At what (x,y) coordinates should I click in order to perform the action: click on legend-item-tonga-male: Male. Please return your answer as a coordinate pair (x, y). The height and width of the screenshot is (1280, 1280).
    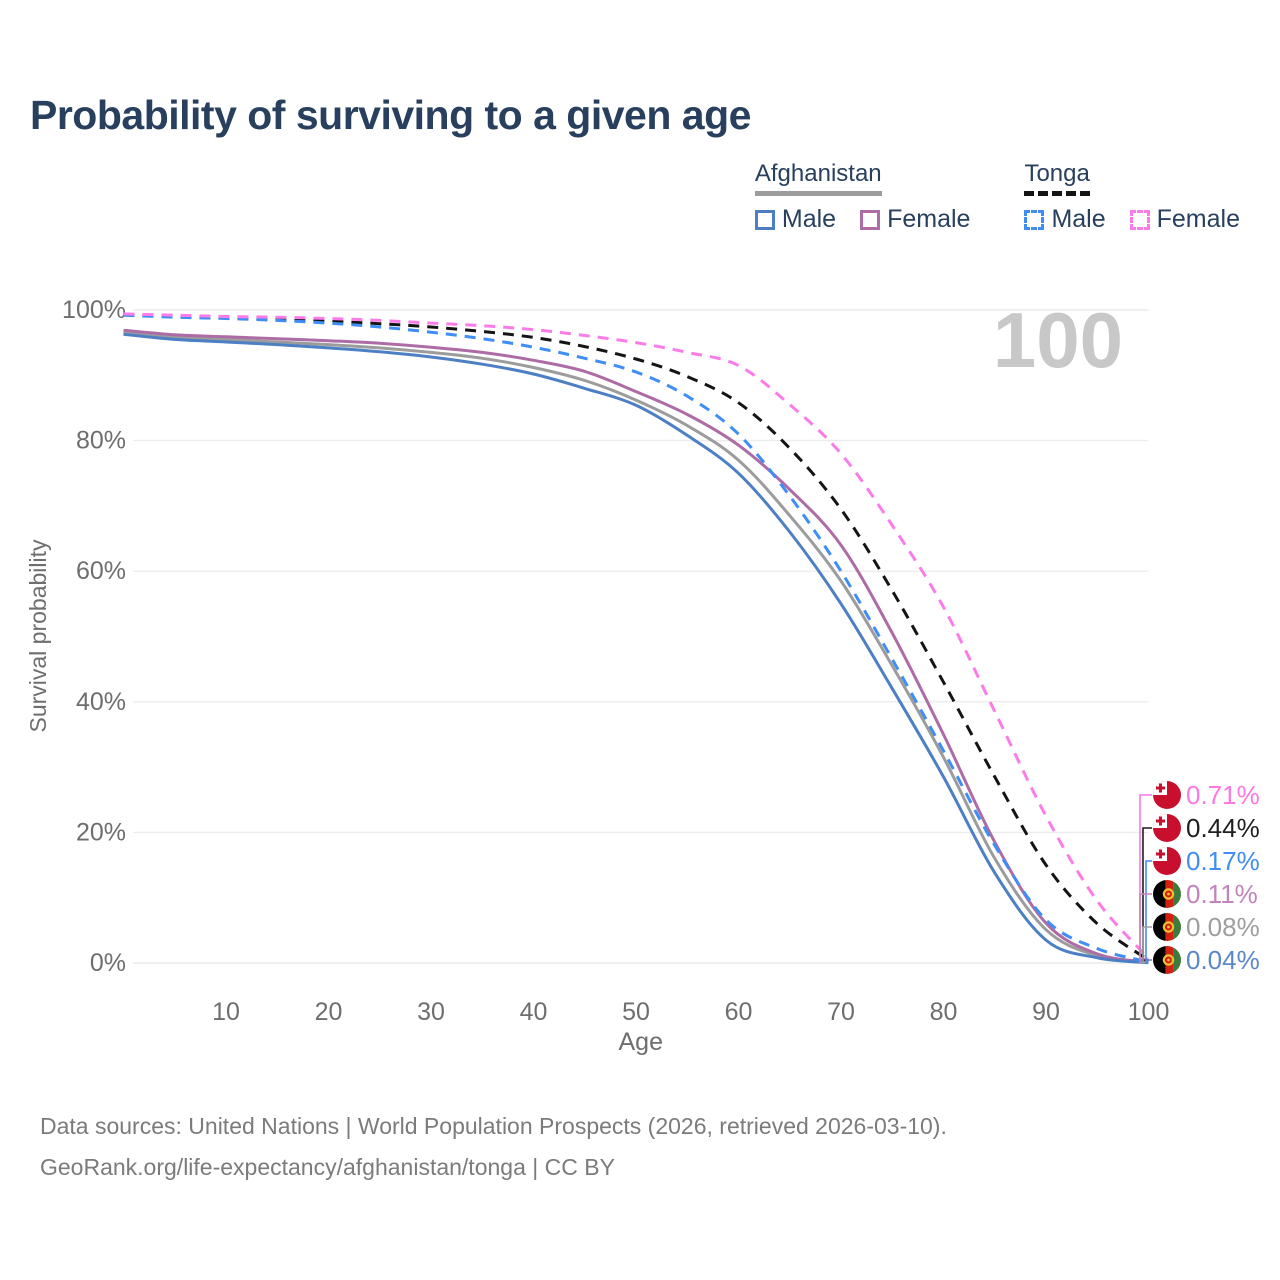
    Looking at the image, I should click on (1065, 219).